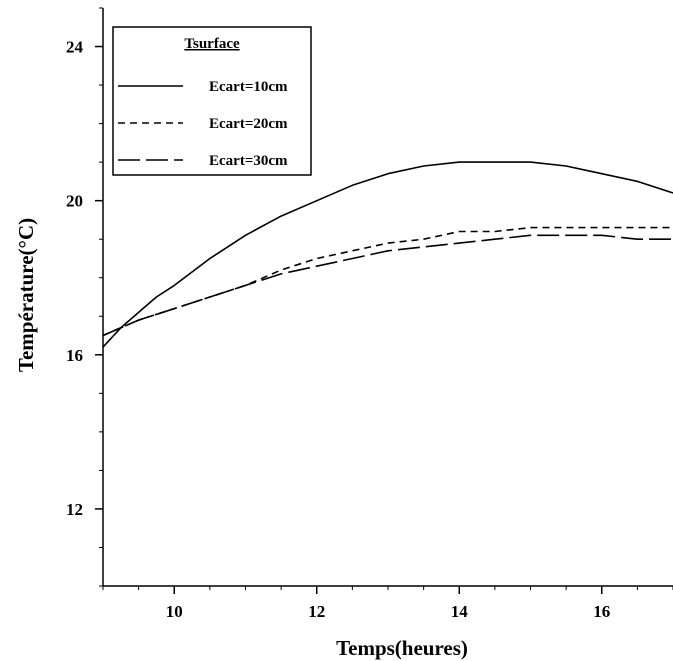  I want to click on legend-label-3: Ecart=30cm, so click(248, 161).